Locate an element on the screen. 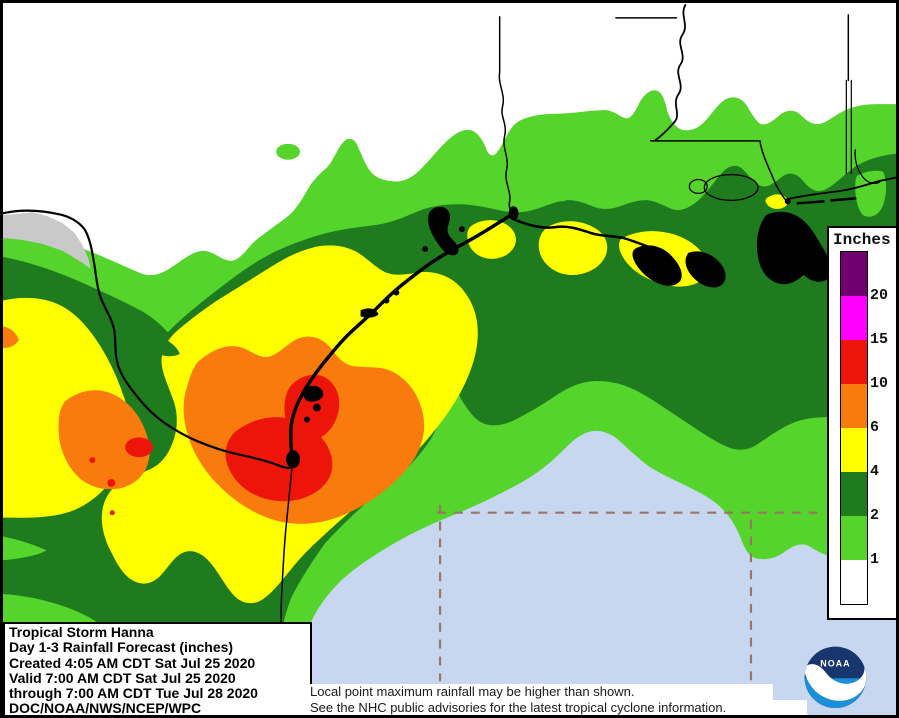 Image resolution: width=899 pixels, height=718 pixels. legend-swatch: 20 is located at coordinates (864, 278).